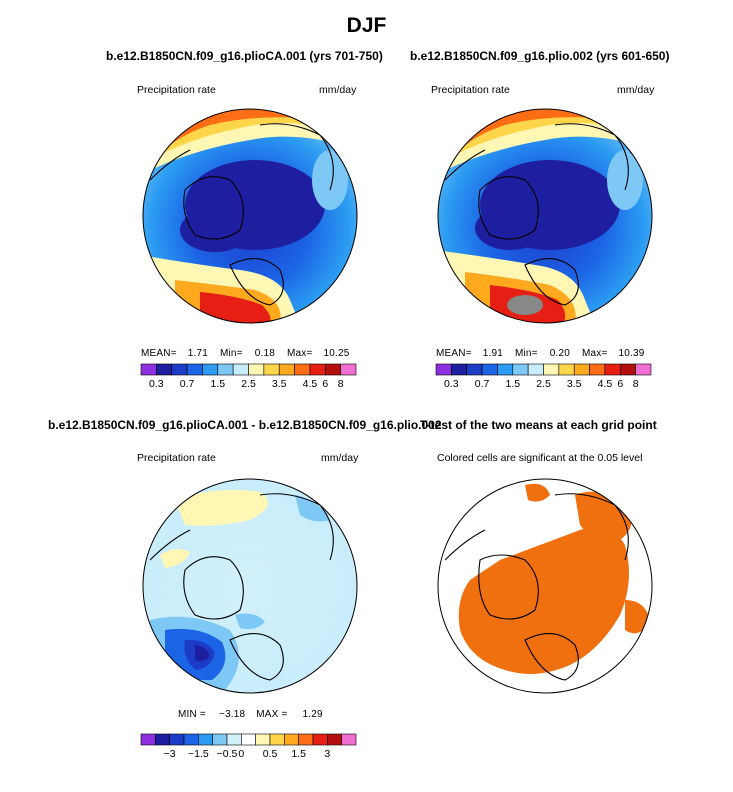 This screenshot has height=792, width=733. I want to click on colorbar-panel-3: −3 −1.5 −0.5 0 0.5 1.5 3, so click(248, 746).